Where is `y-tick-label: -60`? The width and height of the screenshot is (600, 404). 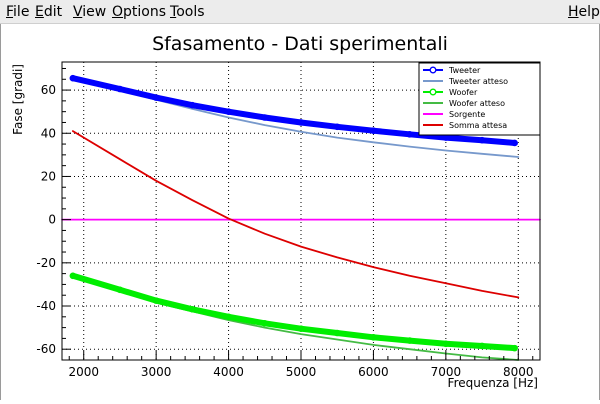
y-tick-label: -60 is located at coordinates (46, 349).